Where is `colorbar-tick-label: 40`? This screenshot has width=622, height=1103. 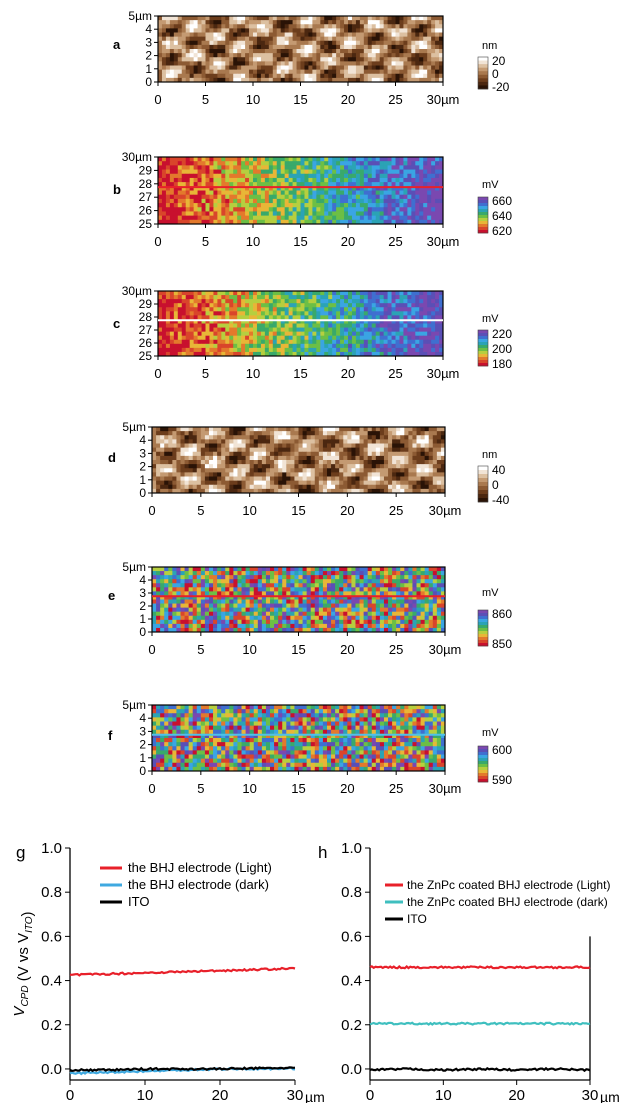 colorbar-tick-label: 40 is located at coordinates (499, 470).